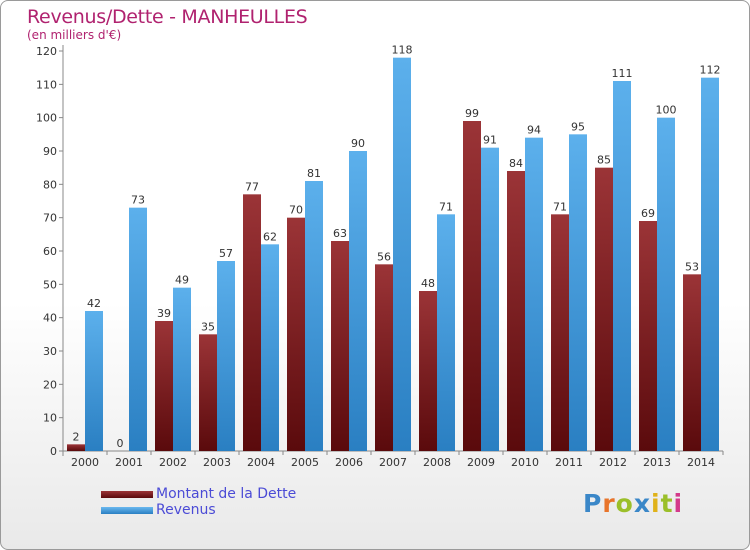  I want to click on y-tick-label: 110, so click(46, 84).